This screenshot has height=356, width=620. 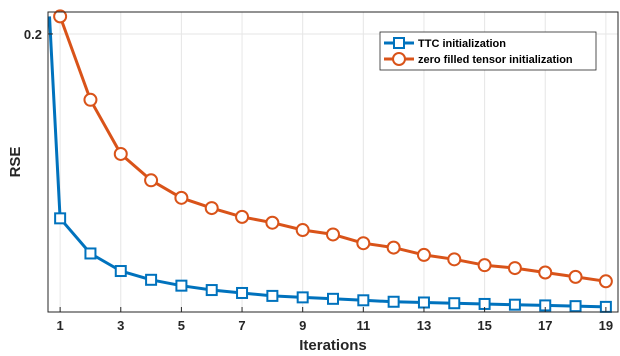 I want to click on x-tick-label: 1, so click(x=60, y=325).